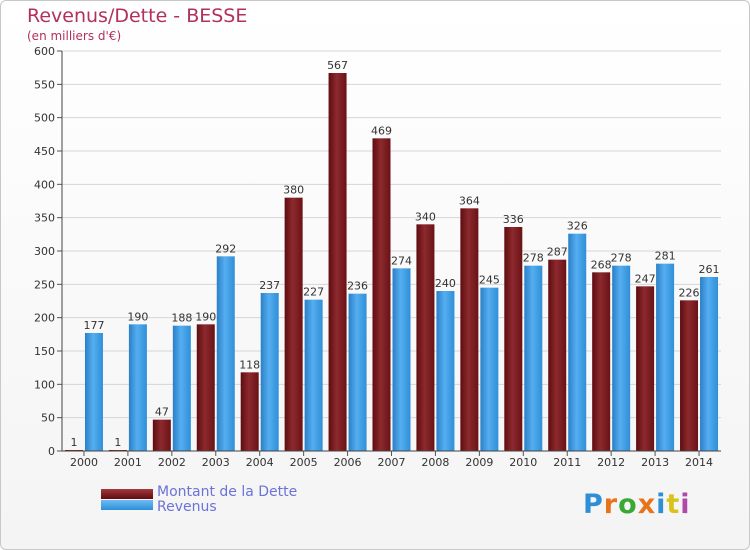 The width and height of the screenshot is (750, 550). Describe the element at coordinates (127, 494) in the screenshot. I see `legend-swatch-debt` at that location.